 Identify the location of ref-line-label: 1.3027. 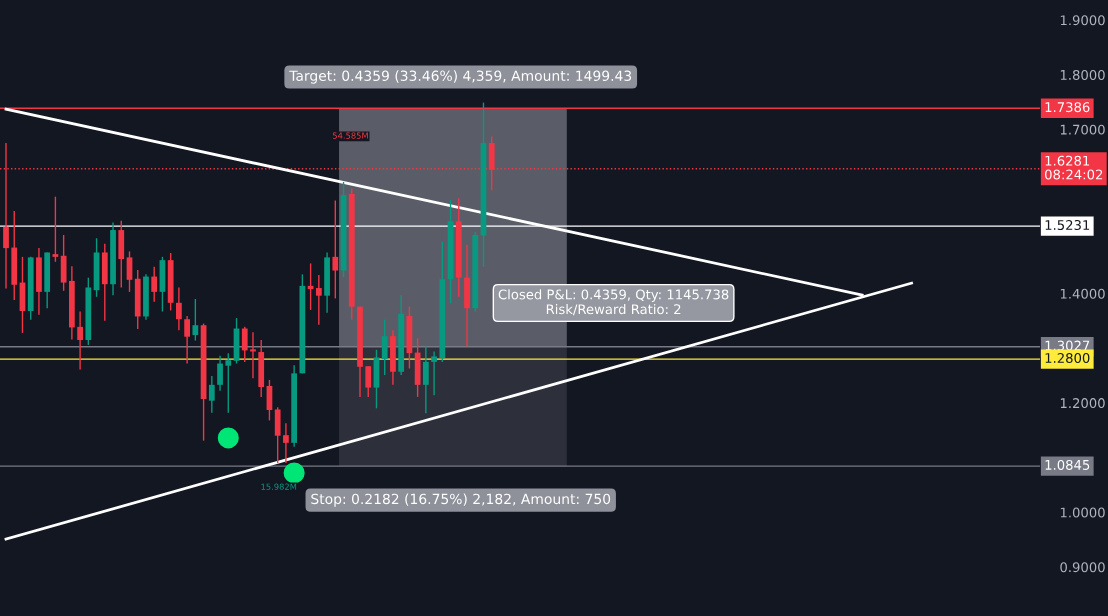
(1067, 345).